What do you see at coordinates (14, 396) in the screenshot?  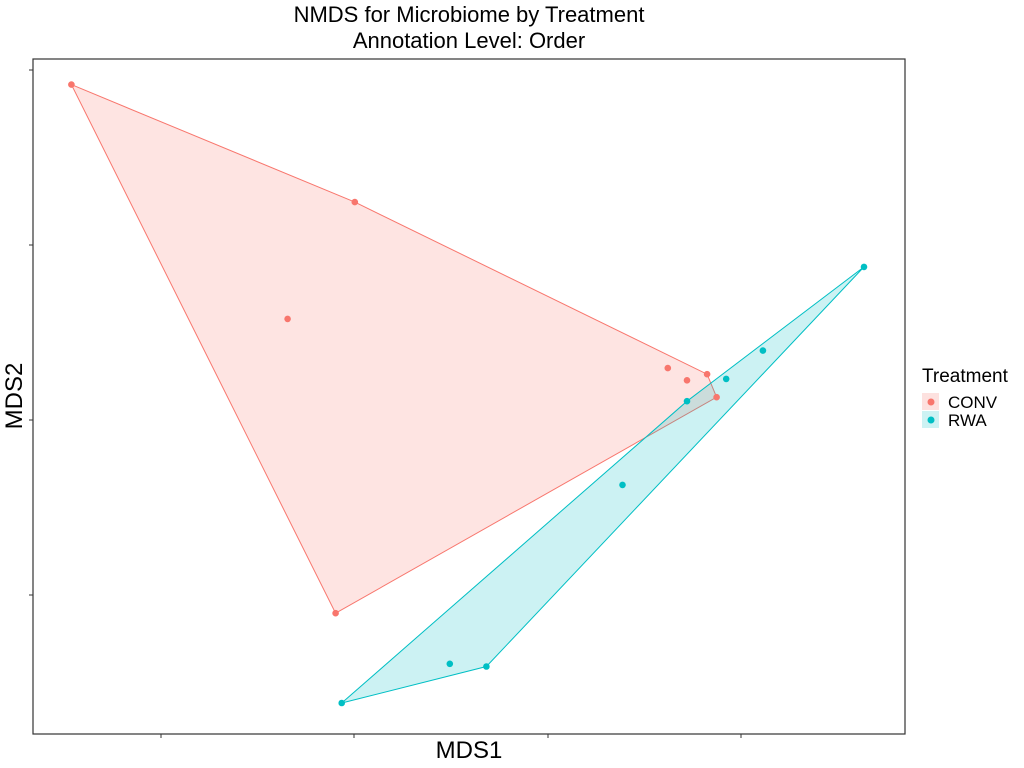 I see `y-axis-title: MDS2` at bounding box center [14, 396].